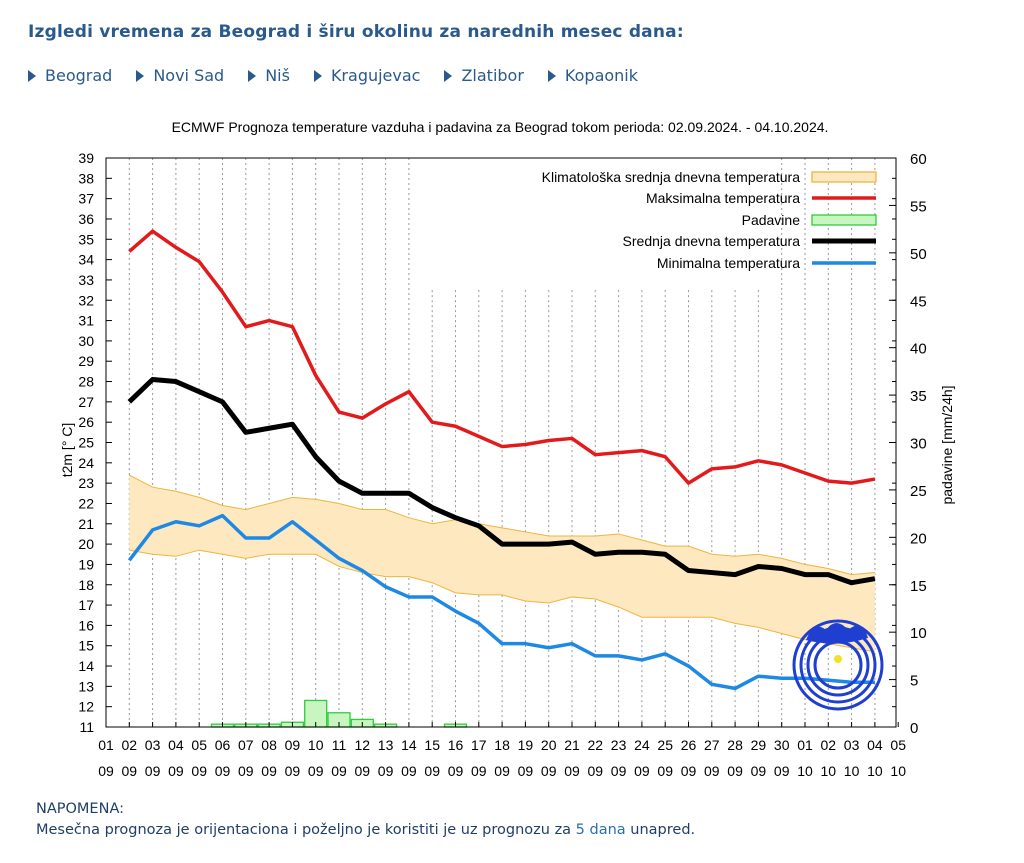 This screenshot has width=1024, height=863. I want to click on y-tick-label: 17, so click(86, 605).